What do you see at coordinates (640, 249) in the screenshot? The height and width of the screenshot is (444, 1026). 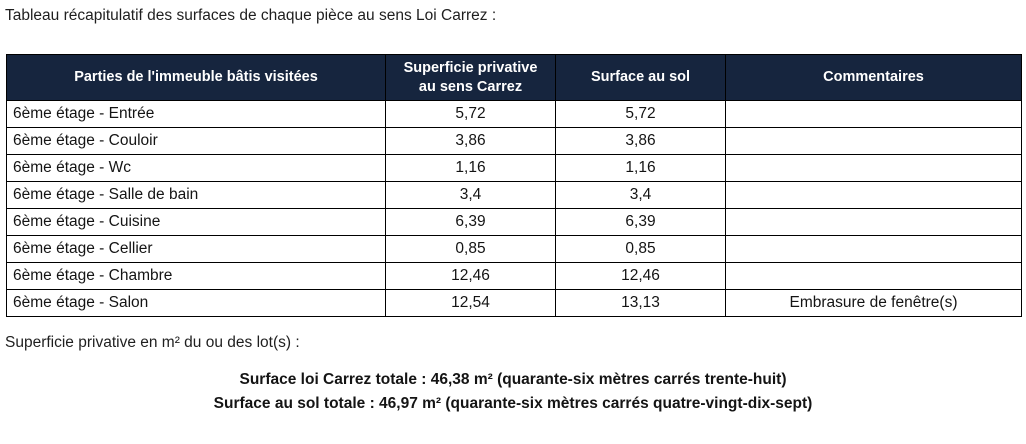 I see `cell-sol: 0,85` at bounding box center [640, 249].